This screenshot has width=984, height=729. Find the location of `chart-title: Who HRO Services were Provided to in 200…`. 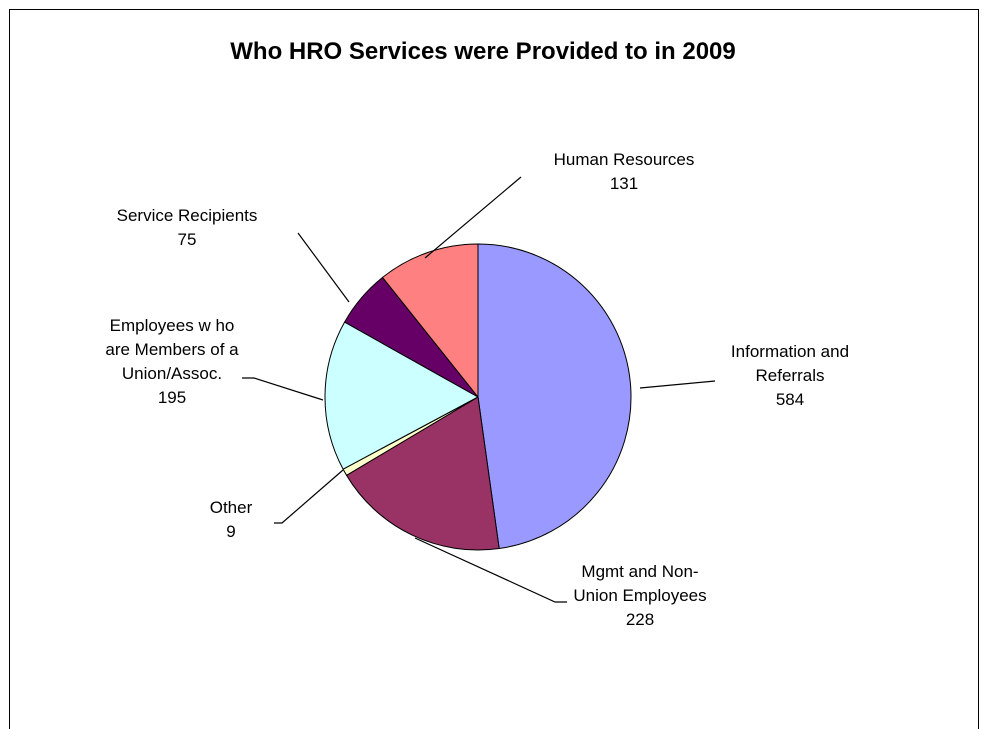

chart-title: Who HRO Services were Provided to in 200… is located at coordinates (483, 51).